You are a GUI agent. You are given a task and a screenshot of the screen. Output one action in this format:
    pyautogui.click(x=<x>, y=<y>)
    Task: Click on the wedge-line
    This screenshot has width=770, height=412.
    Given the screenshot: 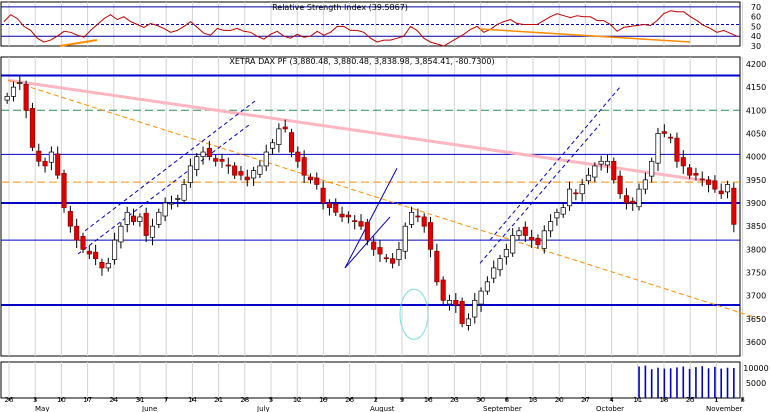 What is the action you would take?
    pyautogui.click(x=371, y=218)
    